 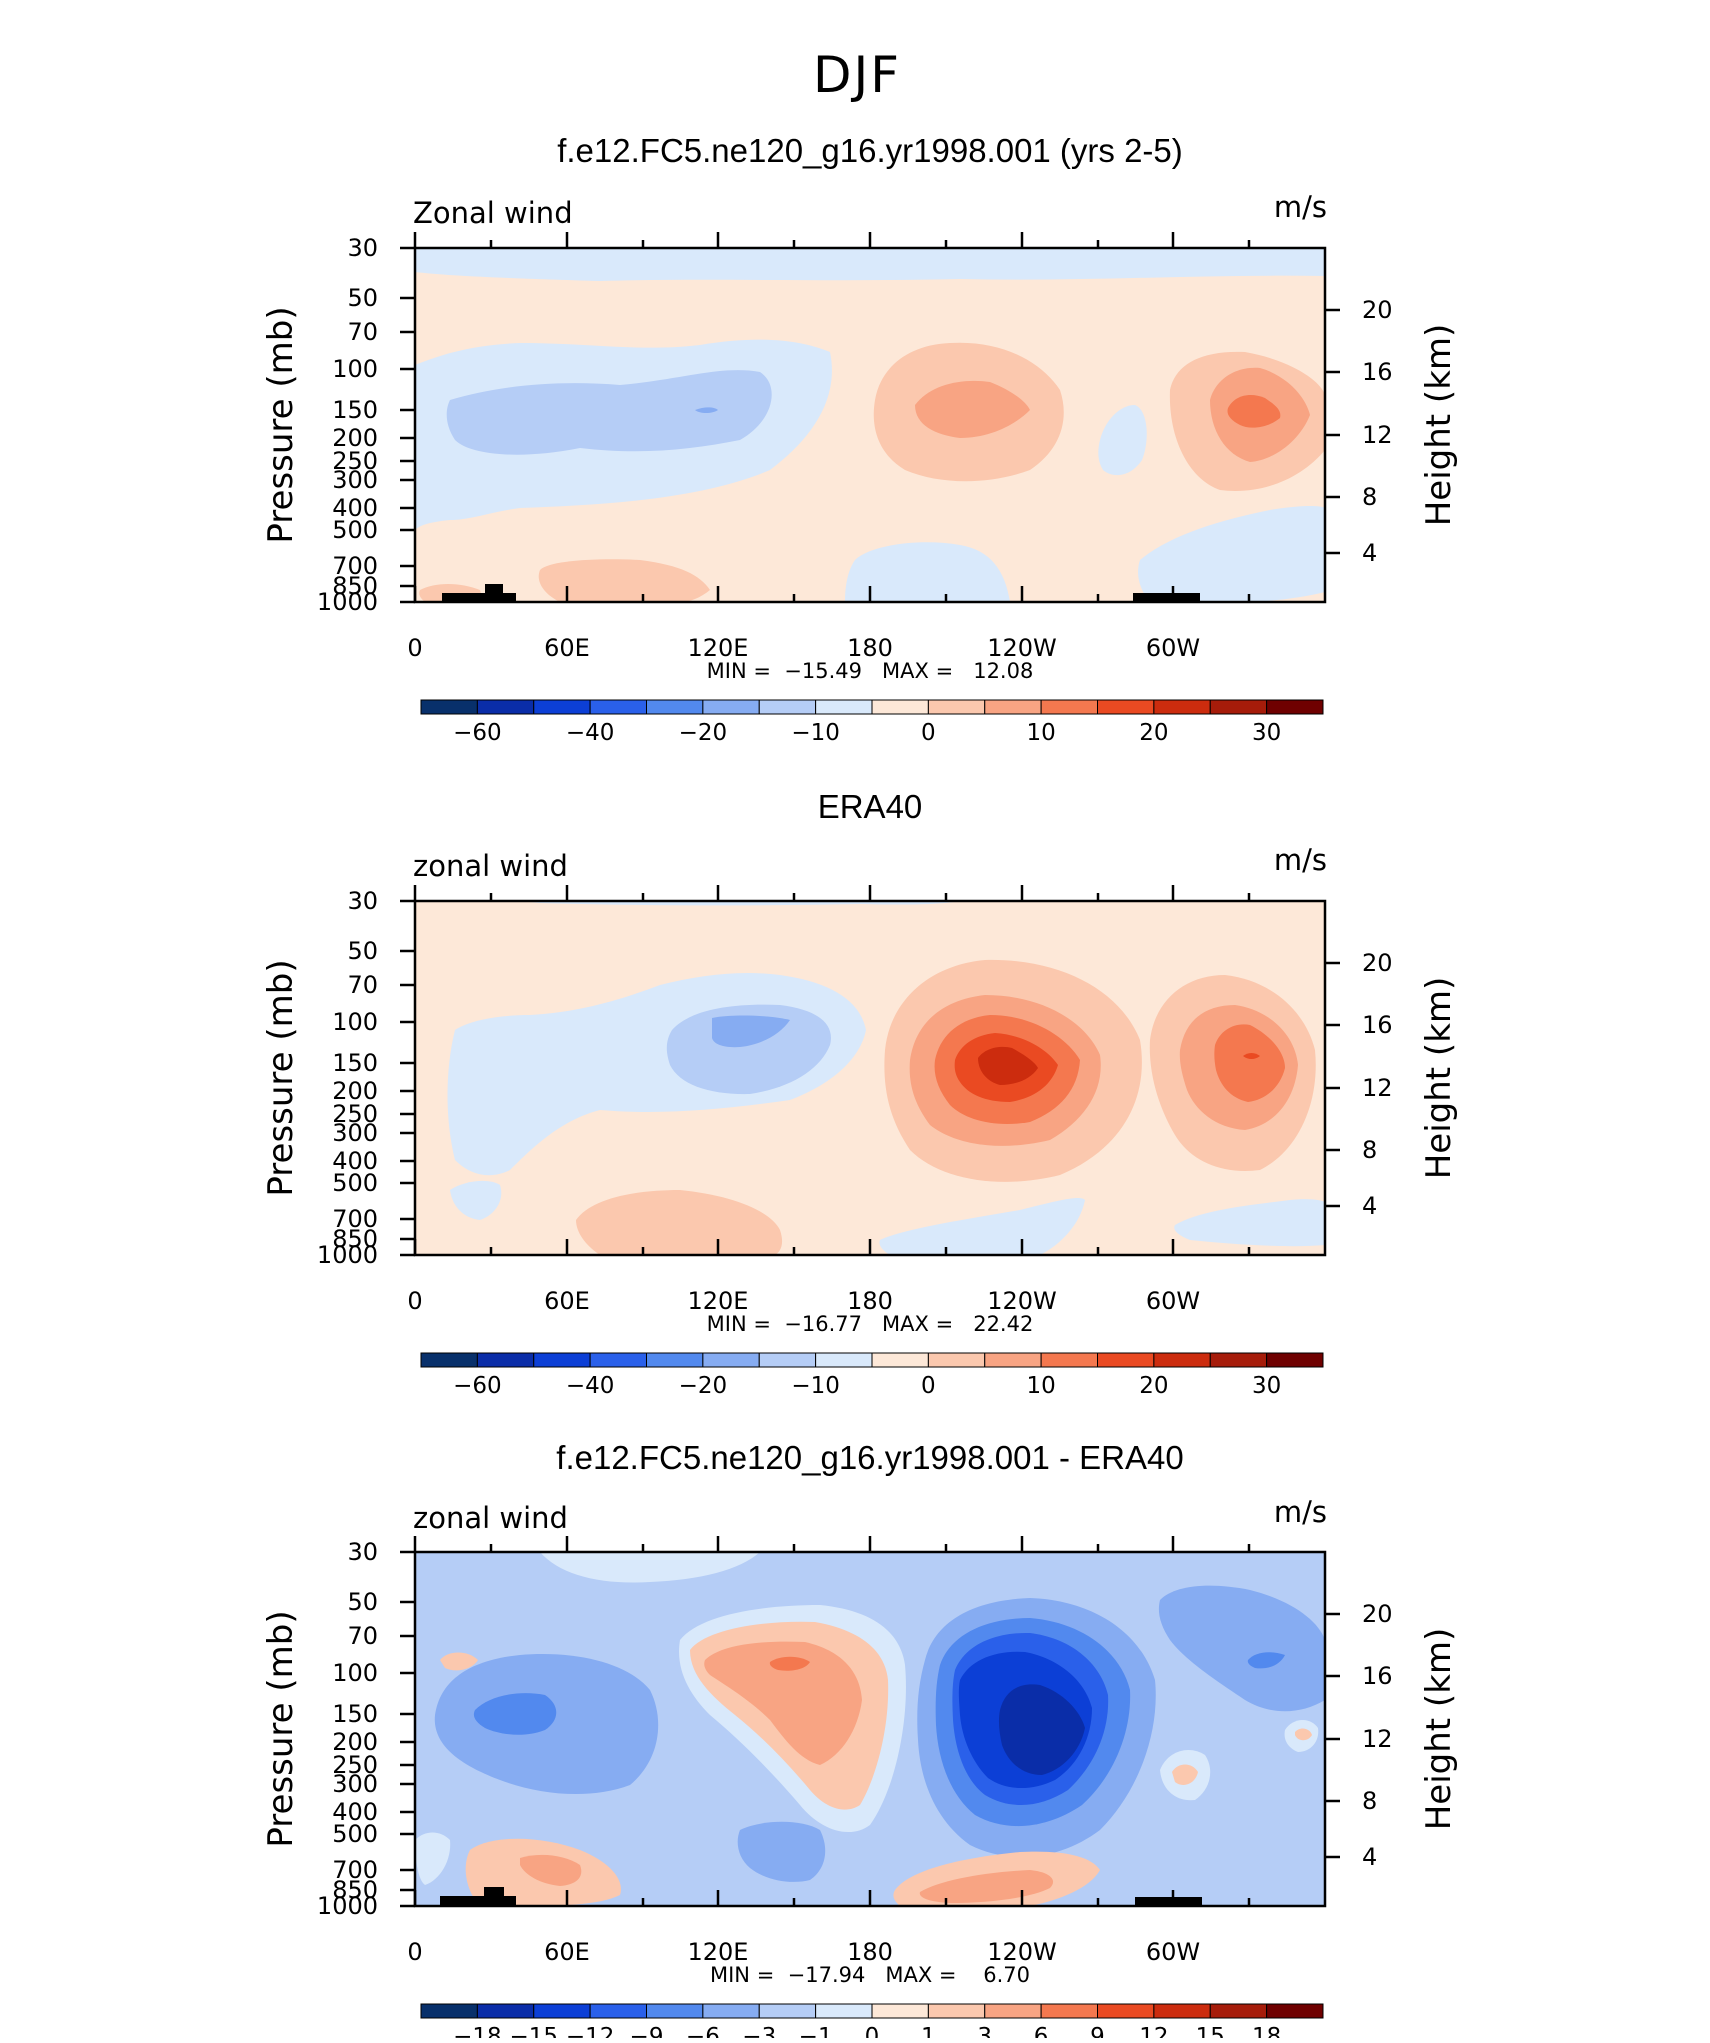 I want to click on colorbar-2-label-1: −40, so click(x=590, y=1386).